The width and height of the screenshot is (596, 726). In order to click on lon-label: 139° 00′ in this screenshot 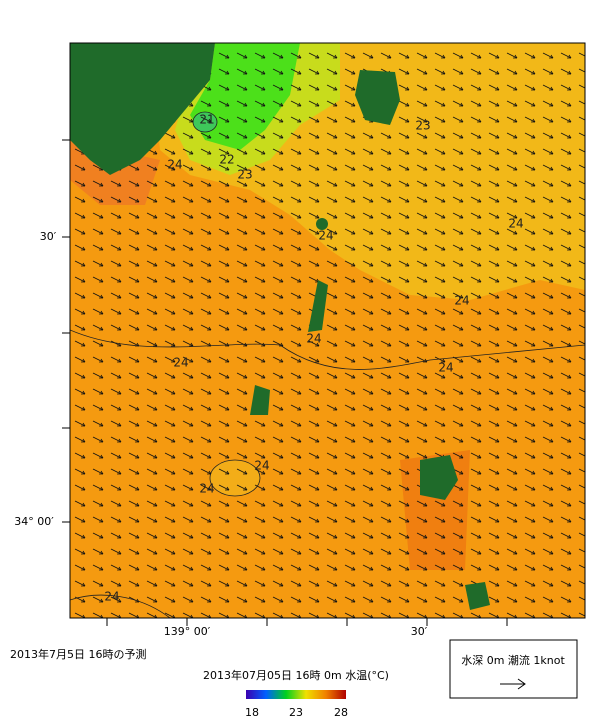, I will do `click(187, 631)`.